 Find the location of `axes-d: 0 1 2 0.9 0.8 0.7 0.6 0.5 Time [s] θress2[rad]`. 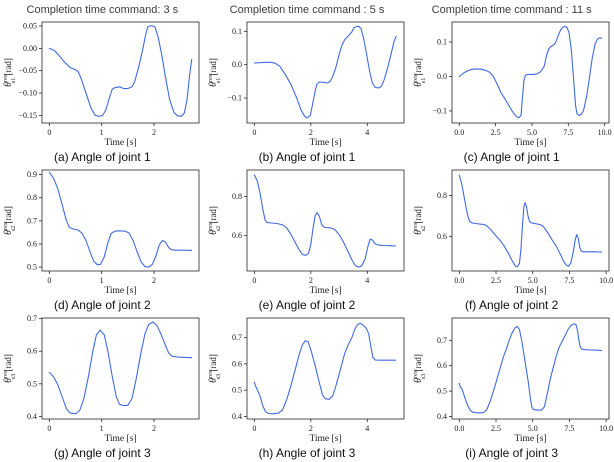

axes-d: 0 1 2 0.9 0.8 0.7 0.6 0.5 Time [s] θress2[rad] is located at coordinates (101, 232).